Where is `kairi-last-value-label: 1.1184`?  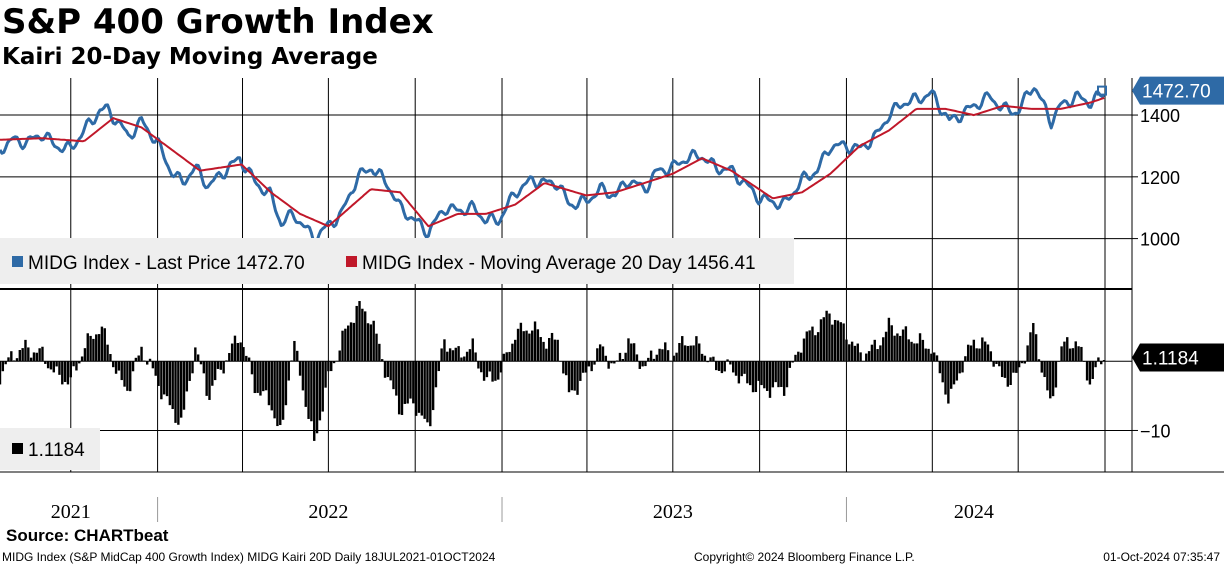
kairi-last-value-label: 1.1184 is located at coordinates (1170, 358).